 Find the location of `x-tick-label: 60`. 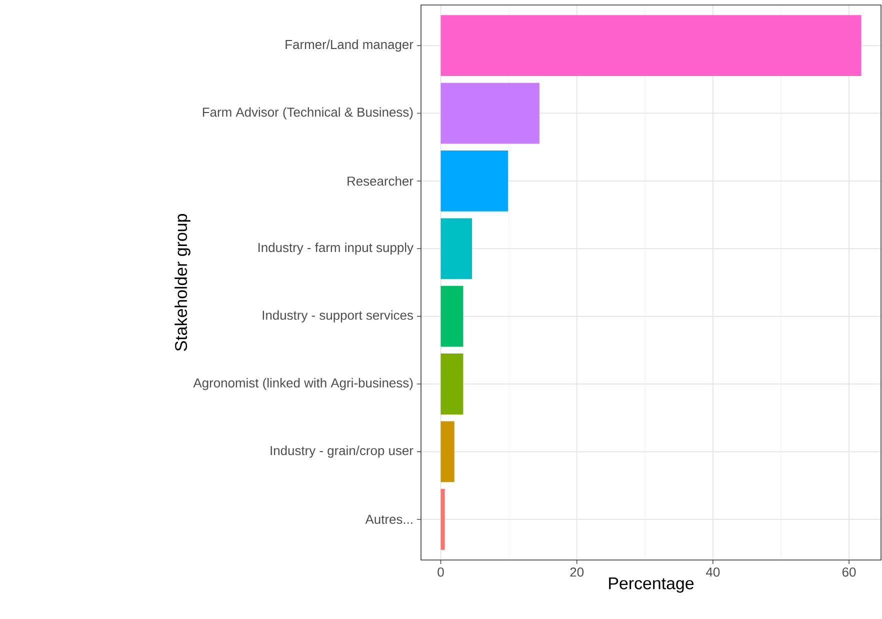

x-tick-label: 60 is located at coordinates (849, 572).